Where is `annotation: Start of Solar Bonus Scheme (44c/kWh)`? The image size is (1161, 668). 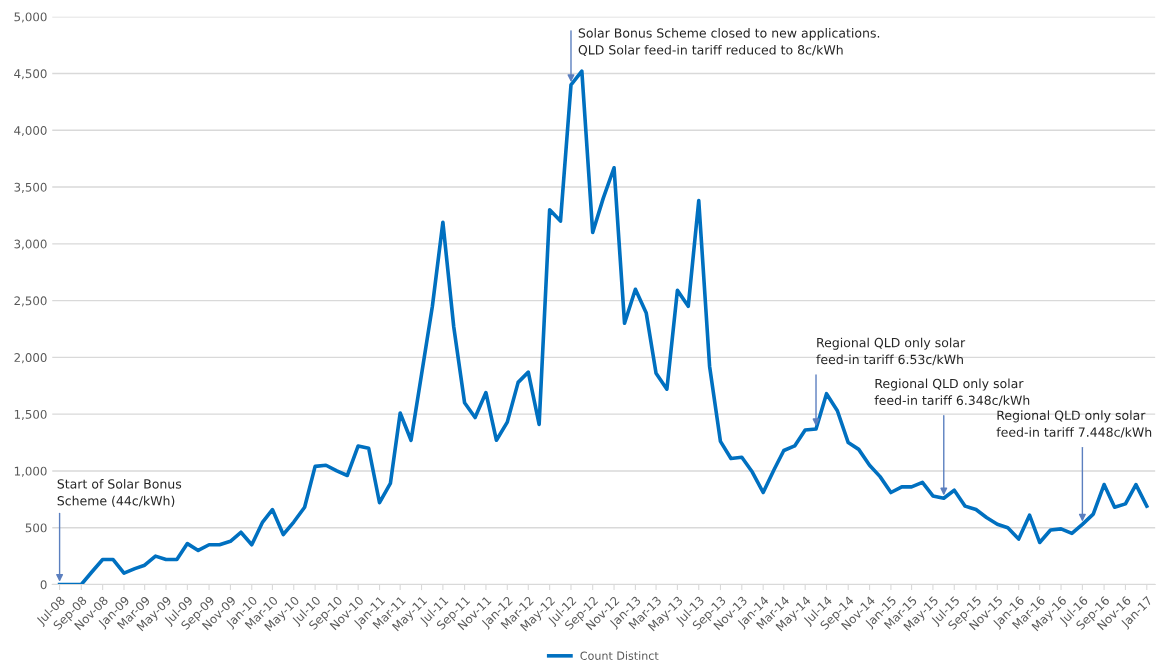
annotation: Start of Solar Bonus Scheme (44c/kWh) is located at coordinates (119, 492).